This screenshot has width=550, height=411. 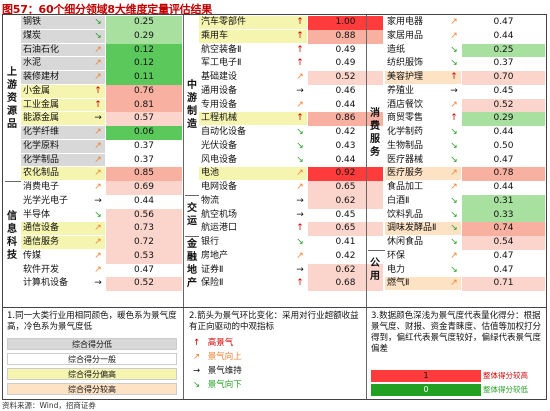 What do you see at coordinates (101, 188) in the screenshot?
I see `table-row: 消费电子 ↗ 0.69` at bounding box center [101, 188].